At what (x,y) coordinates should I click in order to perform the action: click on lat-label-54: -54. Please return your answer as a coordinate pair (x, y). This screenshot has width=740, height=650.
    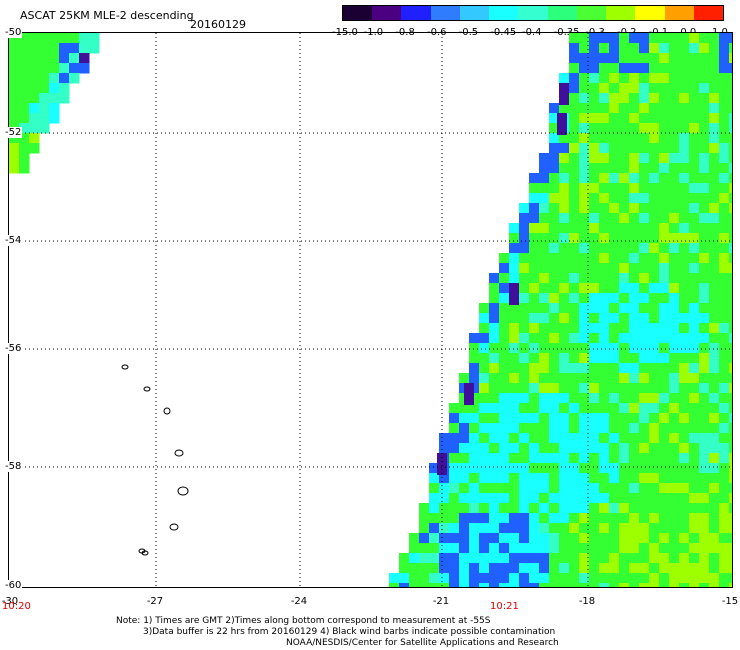
    Looking at the image, I should click on (13, 240).